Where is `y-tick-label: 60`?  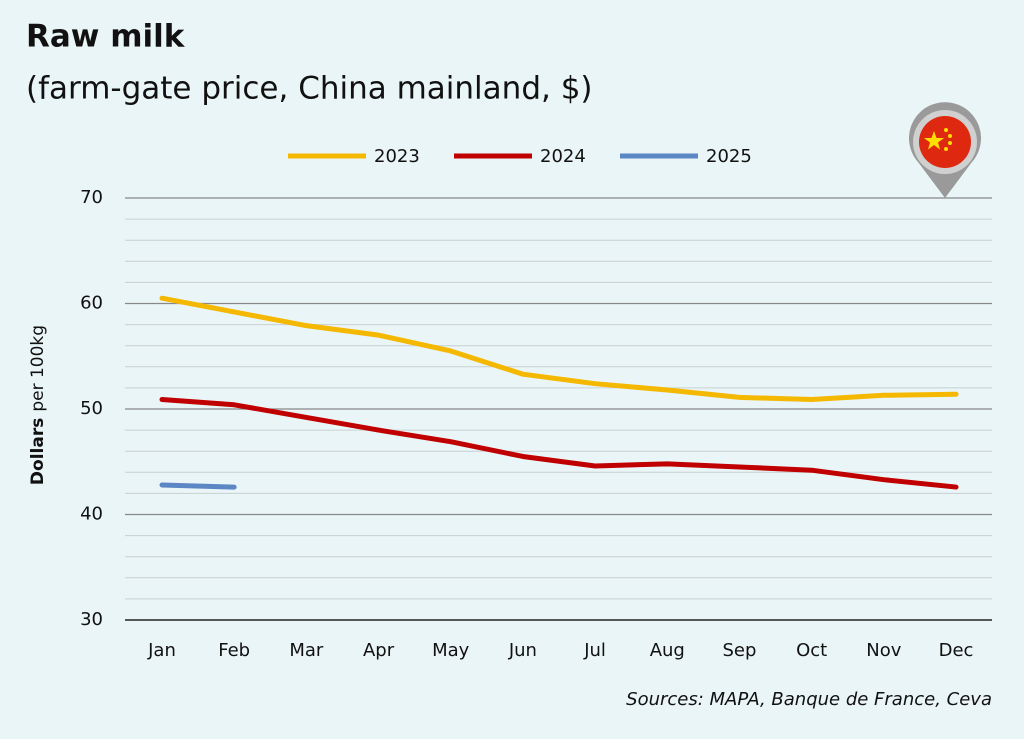 y-tick-label: 60 is located at coordinates (91, 303).